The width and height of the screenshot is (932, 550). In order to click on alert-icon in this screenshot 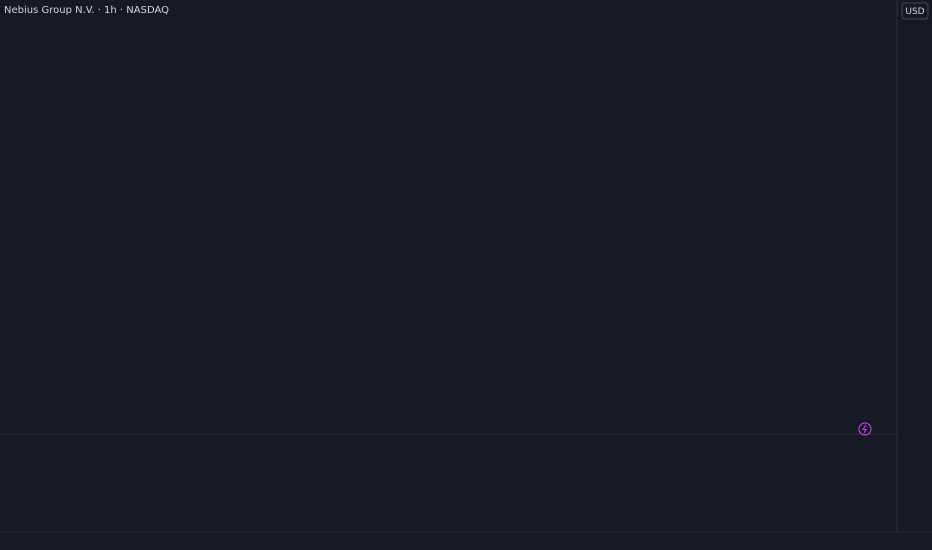, I will do `click(865, 429)`.